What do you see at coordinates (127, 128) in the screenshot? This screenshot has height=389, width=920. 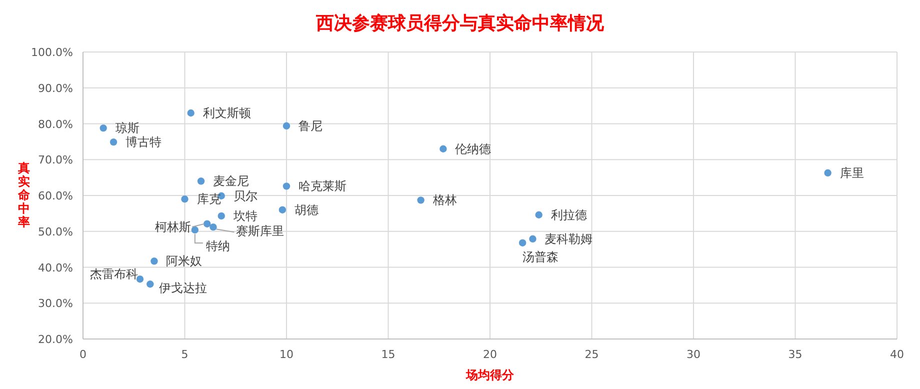 I see `annotation: 琼斯` at bounding box center [127, 128].